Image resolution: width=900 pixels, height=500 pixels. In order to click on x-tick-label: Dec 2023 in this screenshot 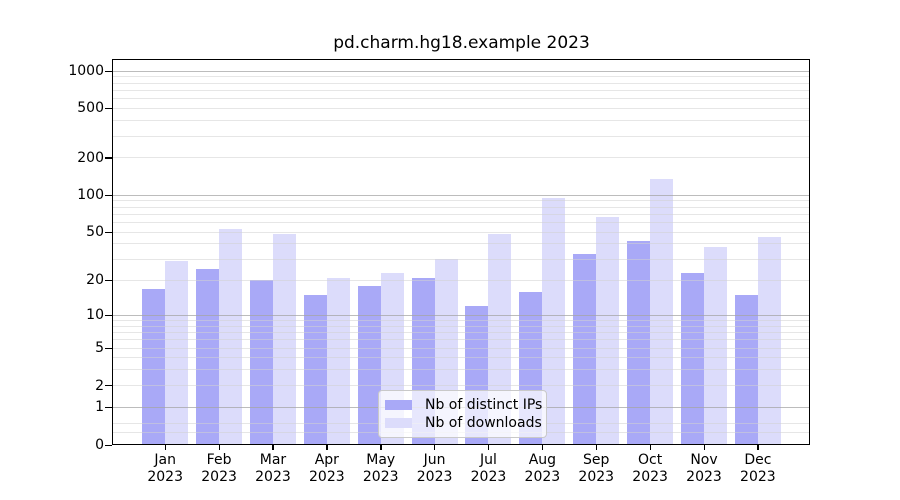, I will do `click(758, 468)`.